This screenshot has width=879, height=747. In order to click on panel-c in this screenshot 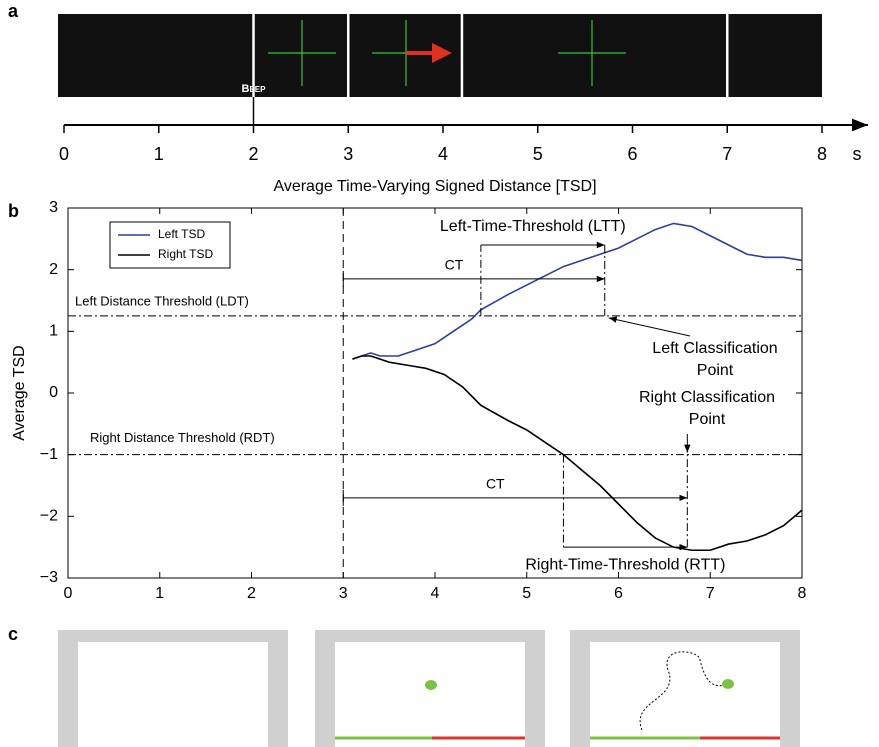, I will do `click(429, 688)`.